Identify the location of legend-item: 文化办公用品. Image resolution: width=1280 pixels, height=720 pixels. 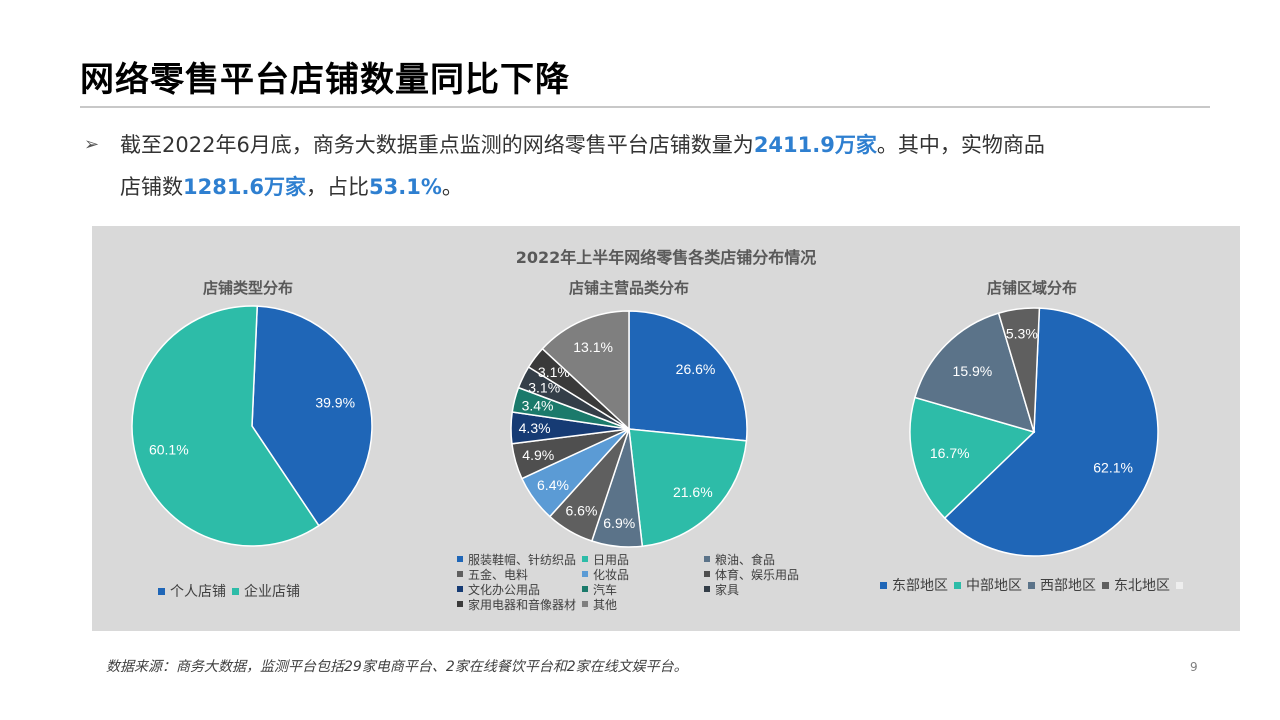
(519, 589).